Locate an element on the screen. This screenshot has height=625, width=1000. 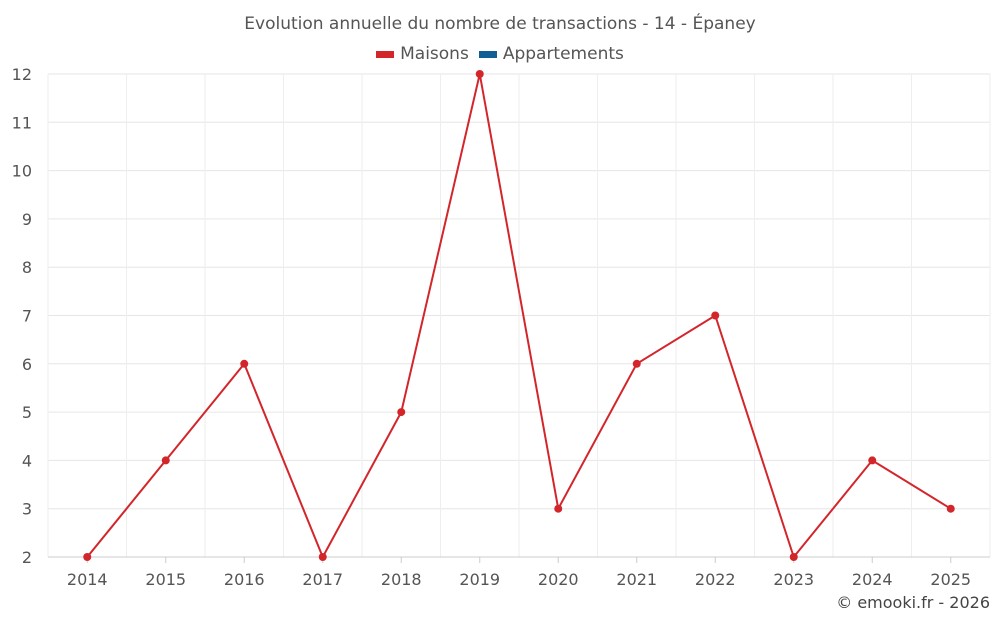
legend: Maisons Appartements is located at coordinates (500, 54).